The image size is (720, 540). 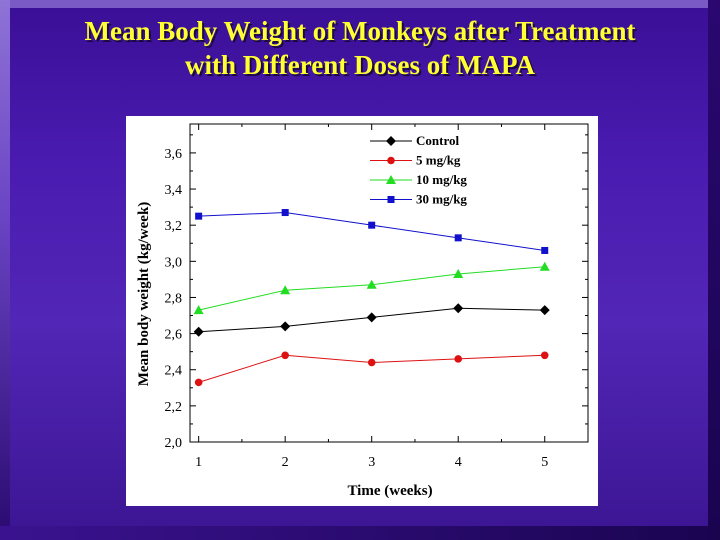 I want to click on slide-title-line-2: with Different Doses of MAPA, so click(x=360, y=65).